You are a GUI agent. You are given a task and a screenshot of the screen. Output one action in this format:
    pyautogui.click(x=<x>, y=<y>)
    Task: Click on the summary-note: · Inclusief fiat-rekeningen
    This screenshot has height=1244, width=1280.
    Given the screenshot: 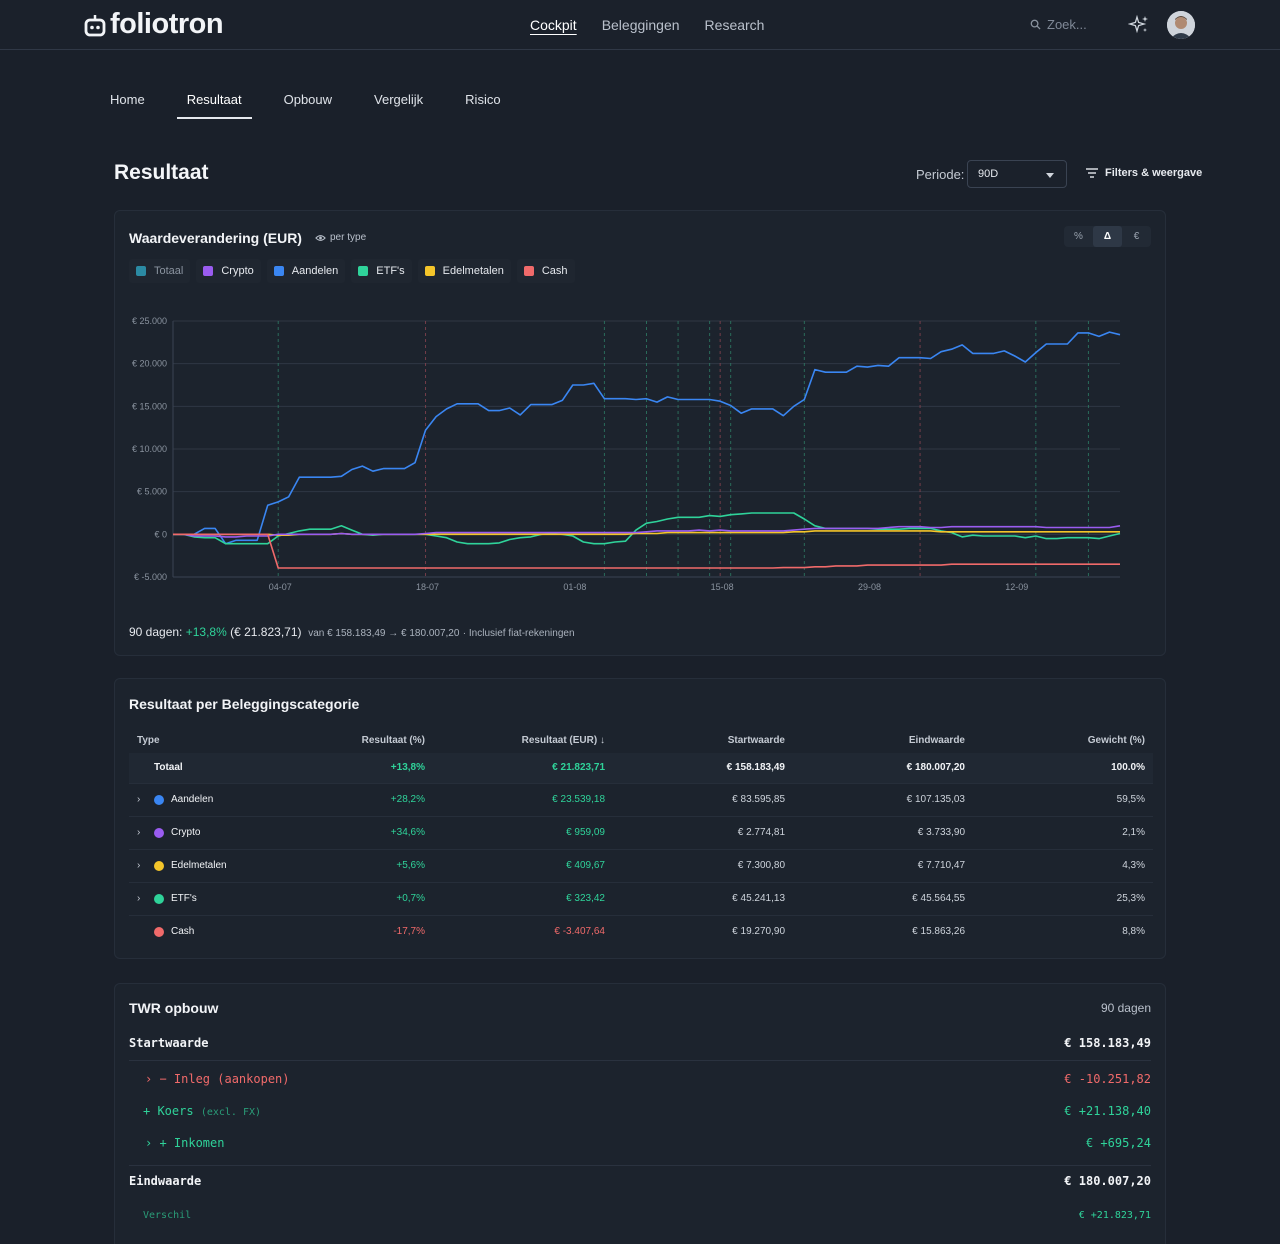 What is the action you would take?
    pyautogui.click(x=518, y=633)
    